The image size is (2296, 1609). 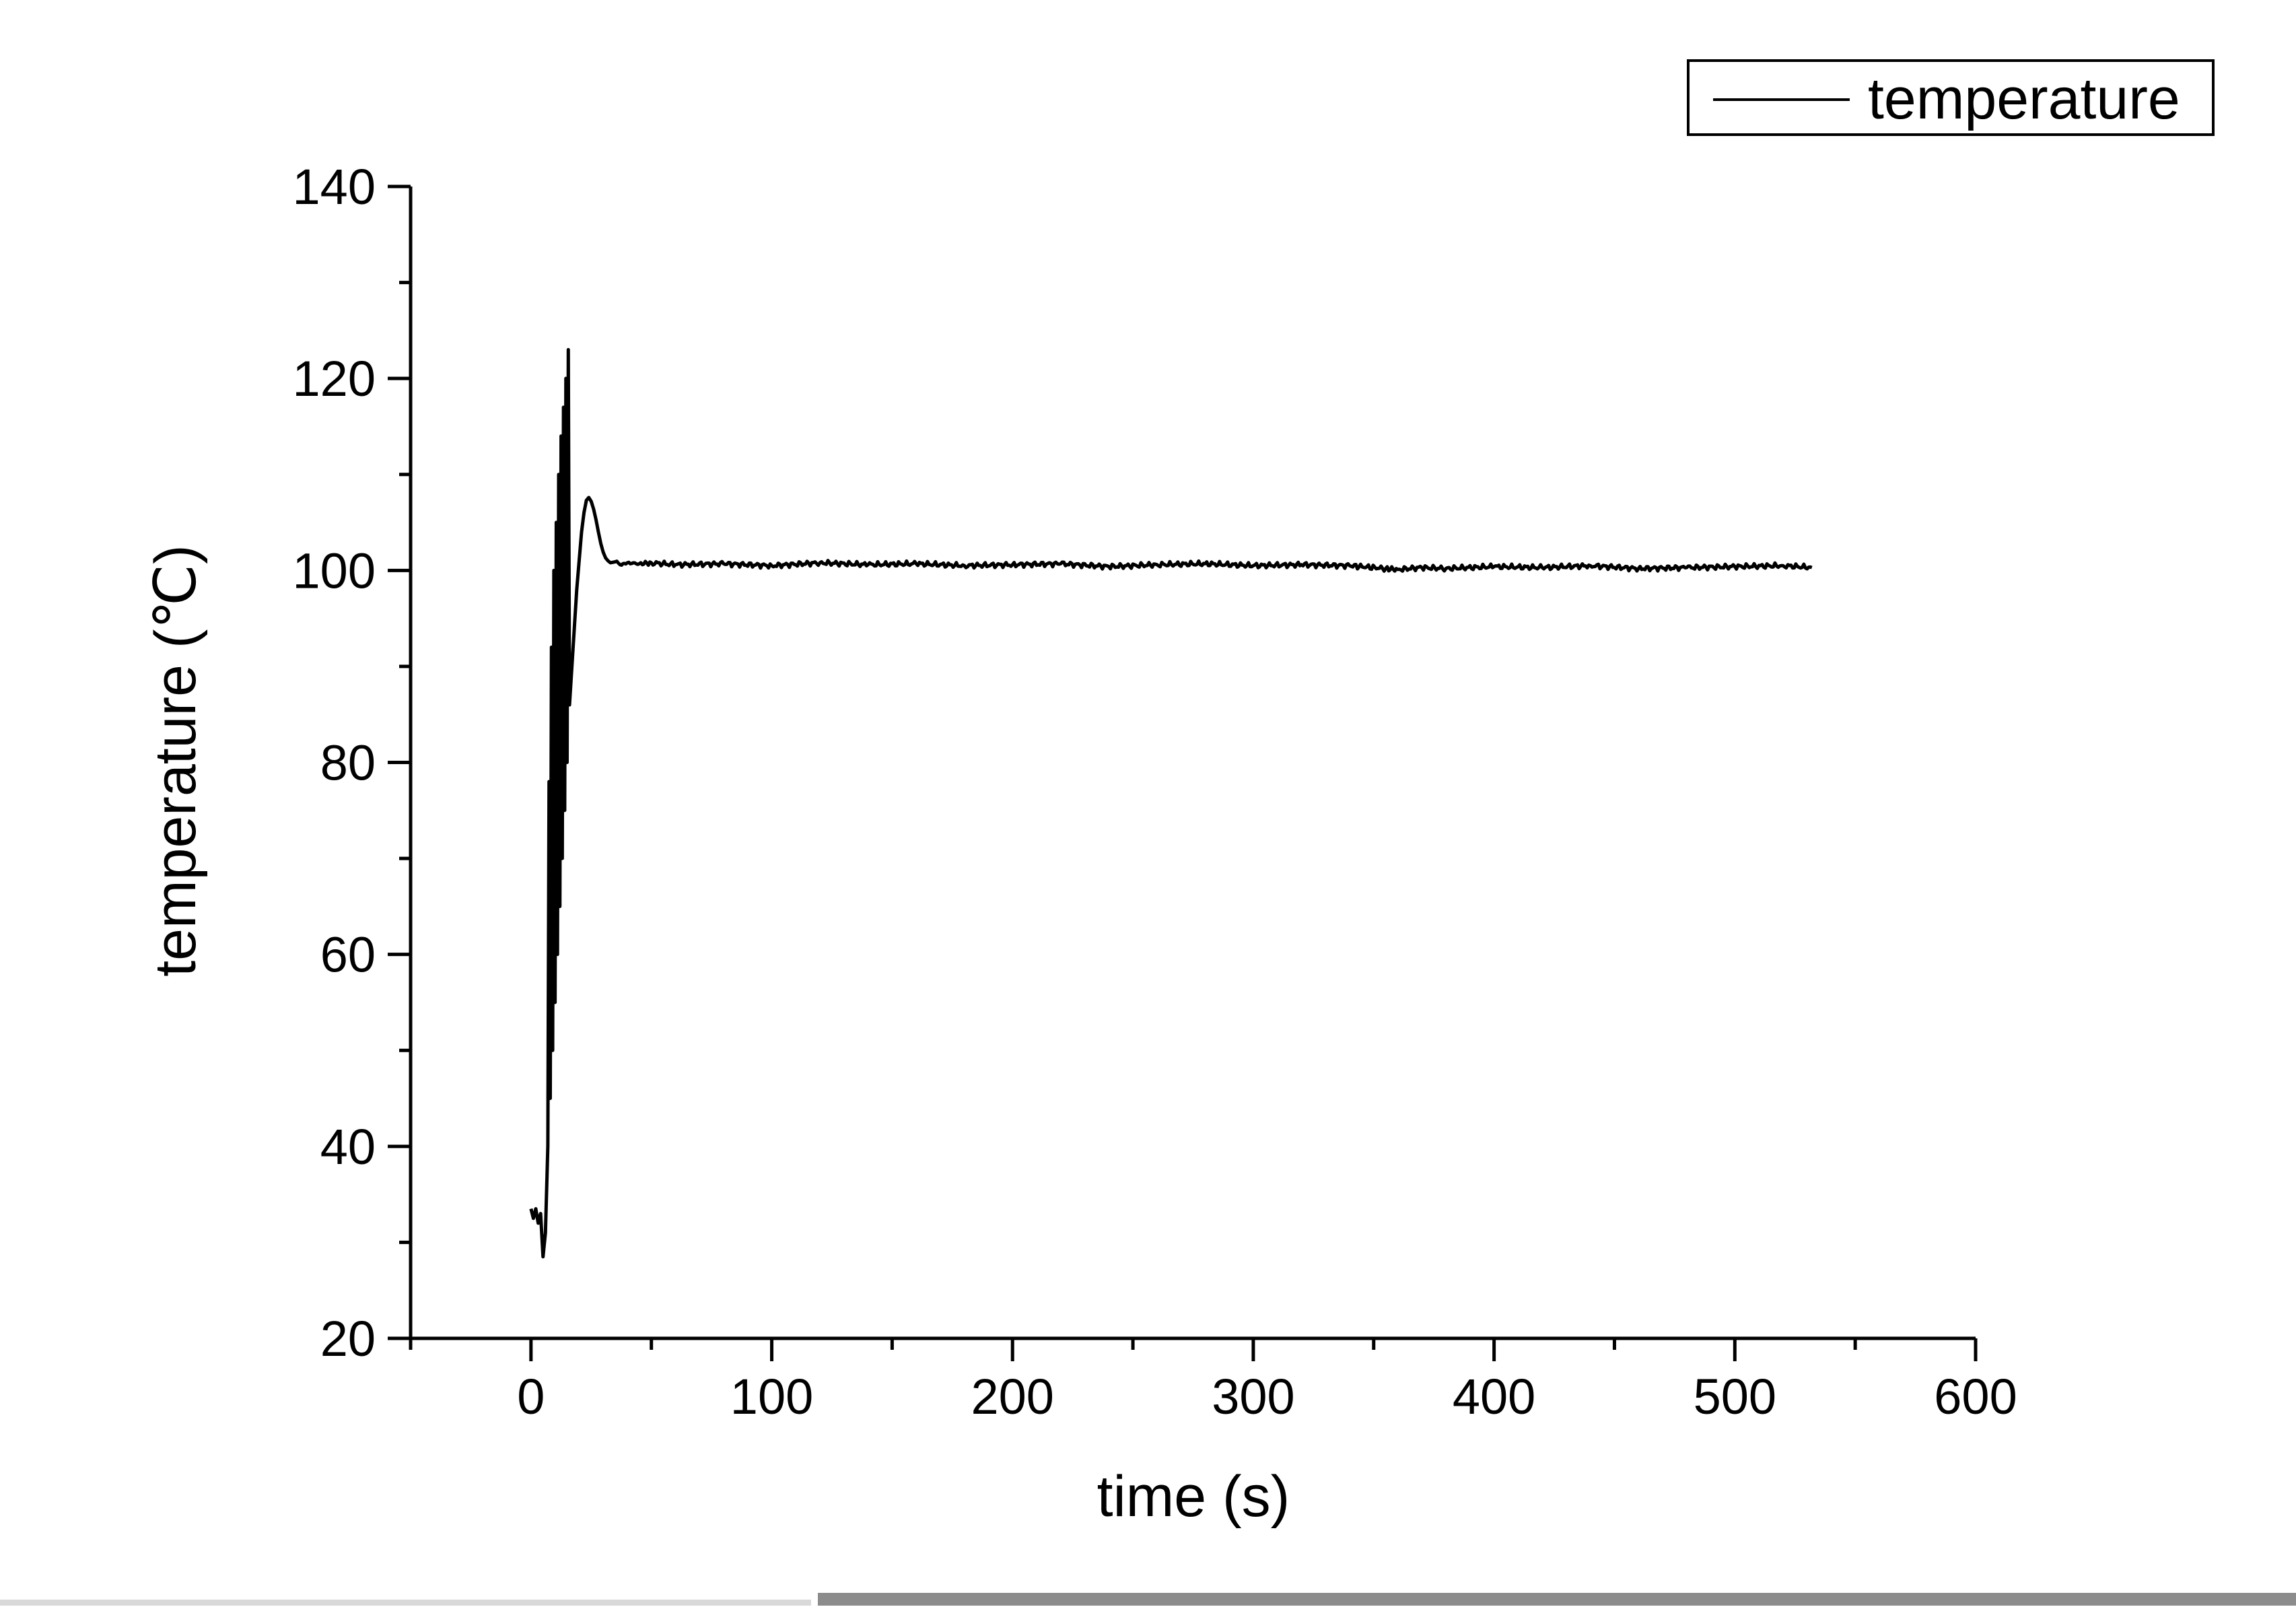 What do you see at coordinates (2024, 99) in the screenshot?
I see `legend-label: temperature` at bounding box center [2024, 99].